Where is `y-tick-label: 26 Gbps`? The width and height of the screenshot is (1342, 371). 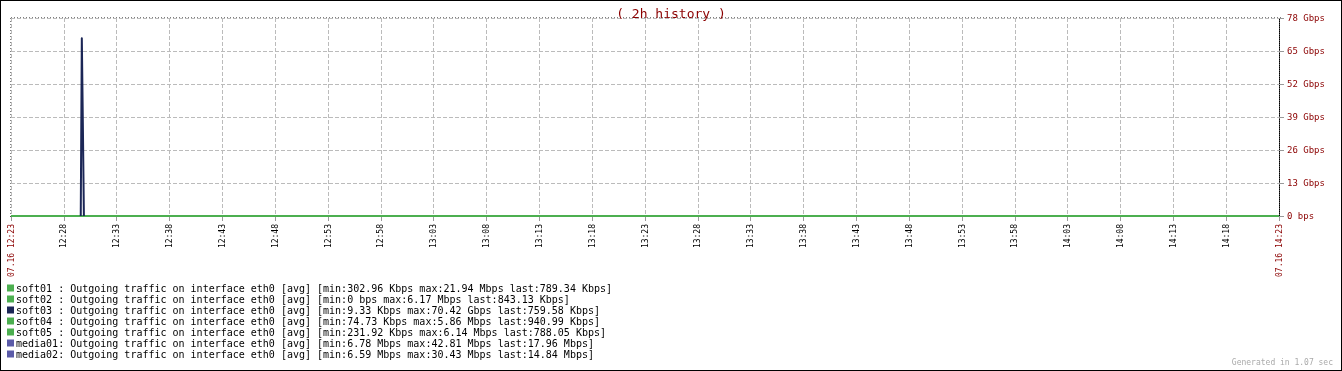 y-tick-label: 26 Gbps is located at coordinates (1306, 150).